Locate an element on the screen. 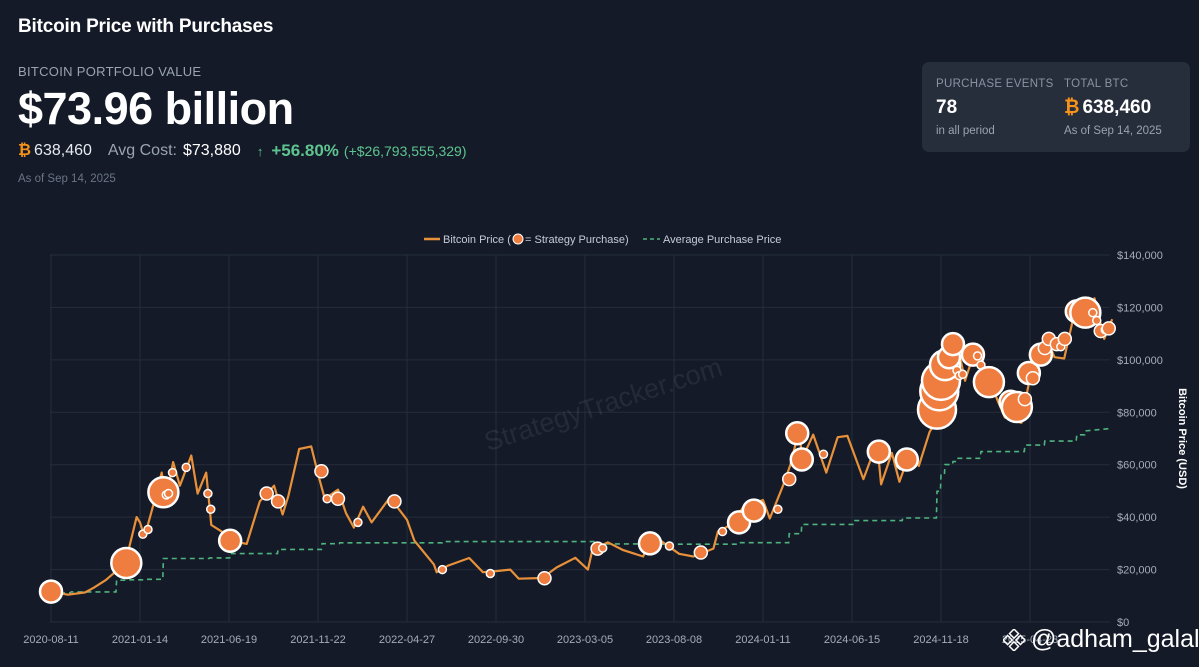 The height and width of the screenshot is (667, 1199). total-btc-stat: TOTAL BTC ₿ 638,460 As of Sep 14, 2025 is located at coordinates (1113, 107).